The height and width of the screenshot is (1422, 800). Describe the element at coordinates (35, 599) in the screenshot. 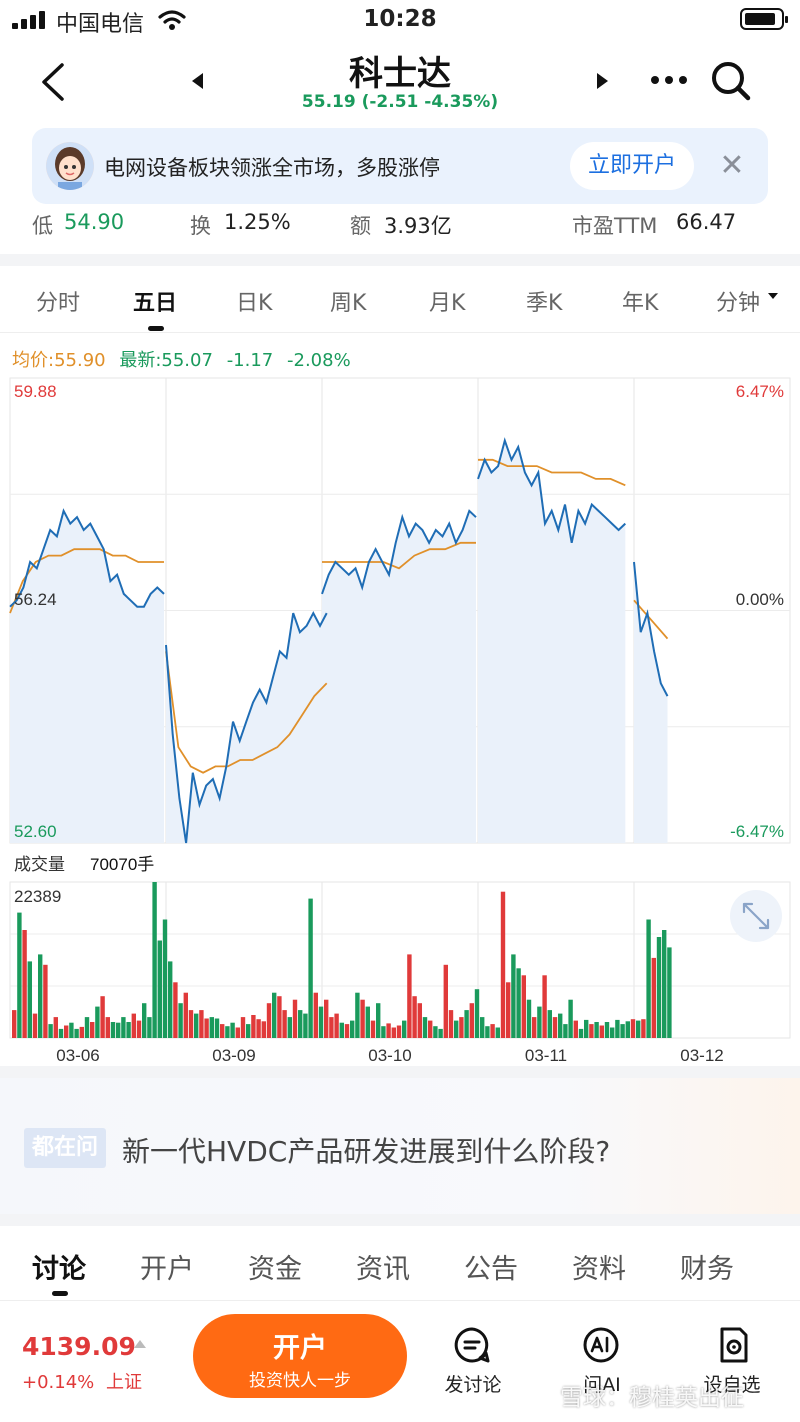

I see `y-mid-label: 56.24` at that location.